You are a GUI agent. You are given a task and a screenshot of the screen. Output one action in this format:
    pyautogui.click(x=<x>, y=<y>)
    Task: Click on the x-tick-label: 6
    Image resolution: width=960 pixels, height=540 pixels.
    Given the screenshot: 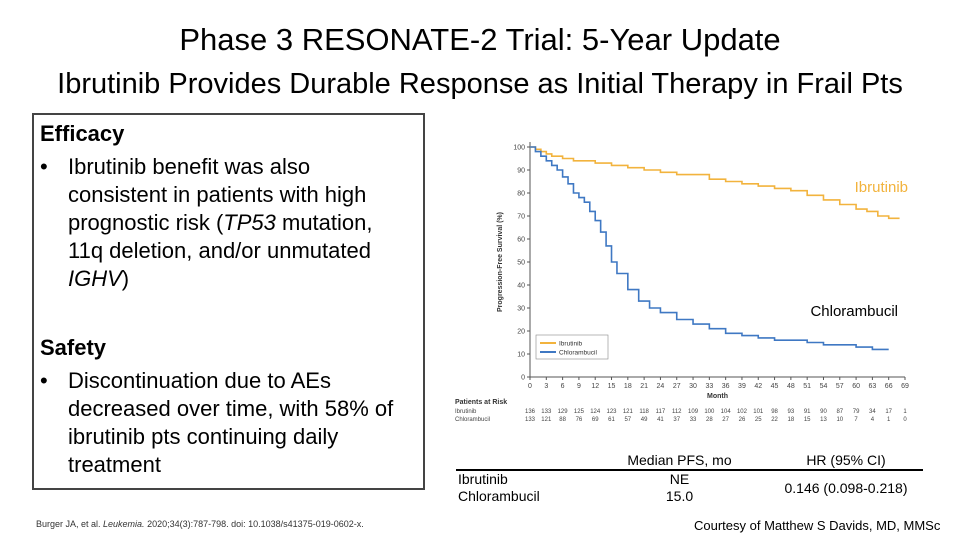 What is the action you would take?
    pyautogui.click(x=563, y=386)
    